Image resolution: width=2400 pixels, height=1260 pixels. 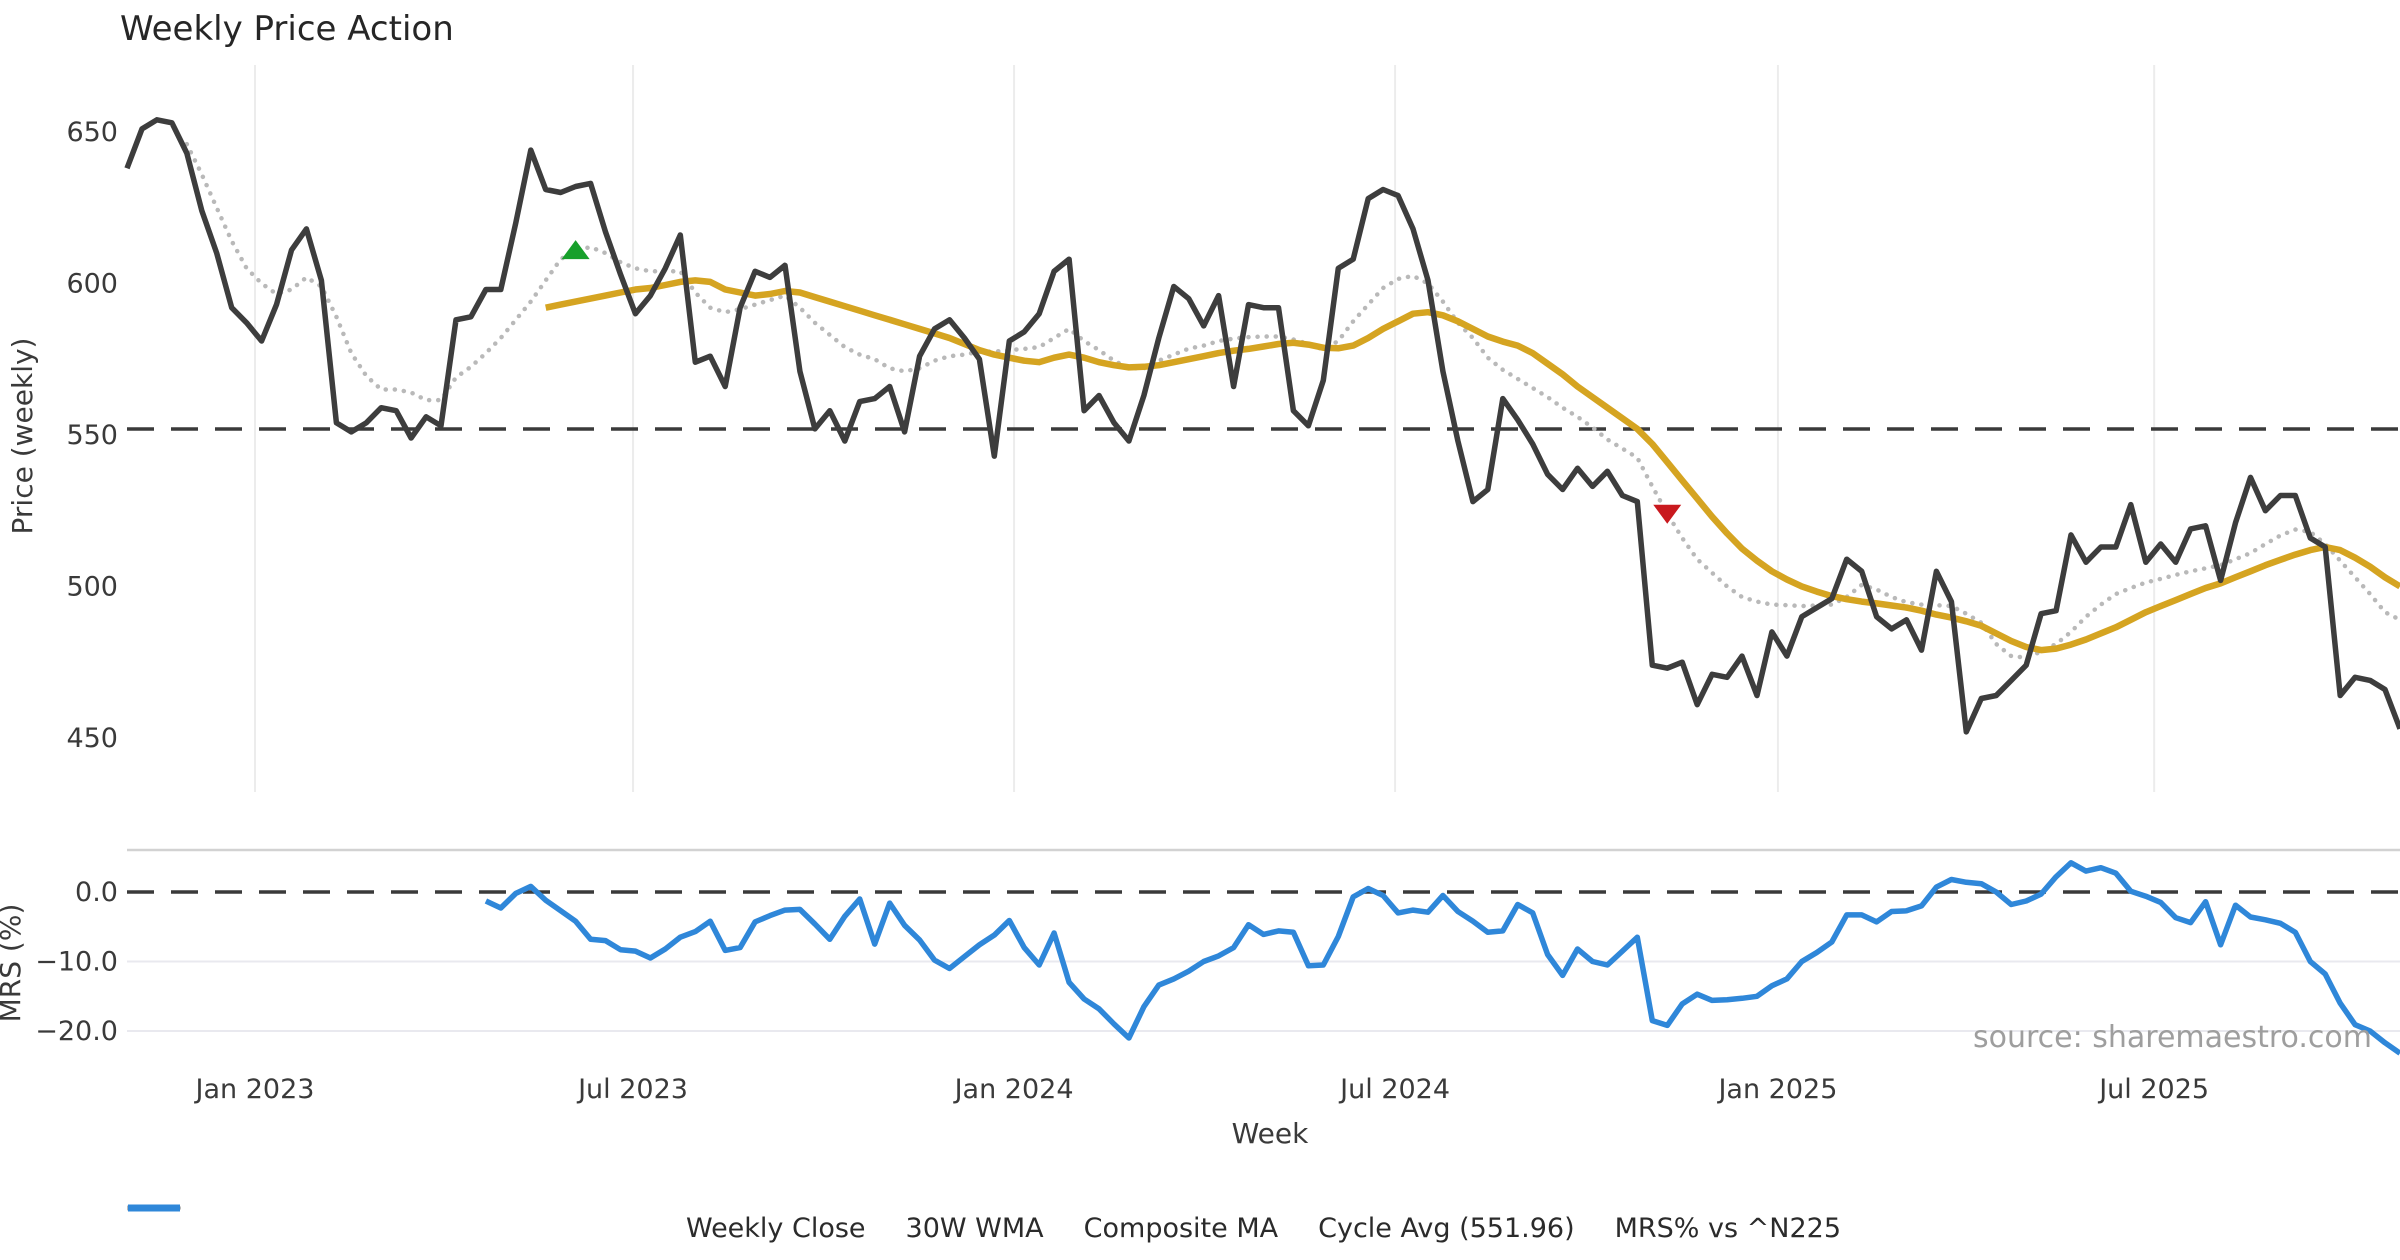 I want to click on legend-item-label: 30W WMA, so click(x=974, y=1228).